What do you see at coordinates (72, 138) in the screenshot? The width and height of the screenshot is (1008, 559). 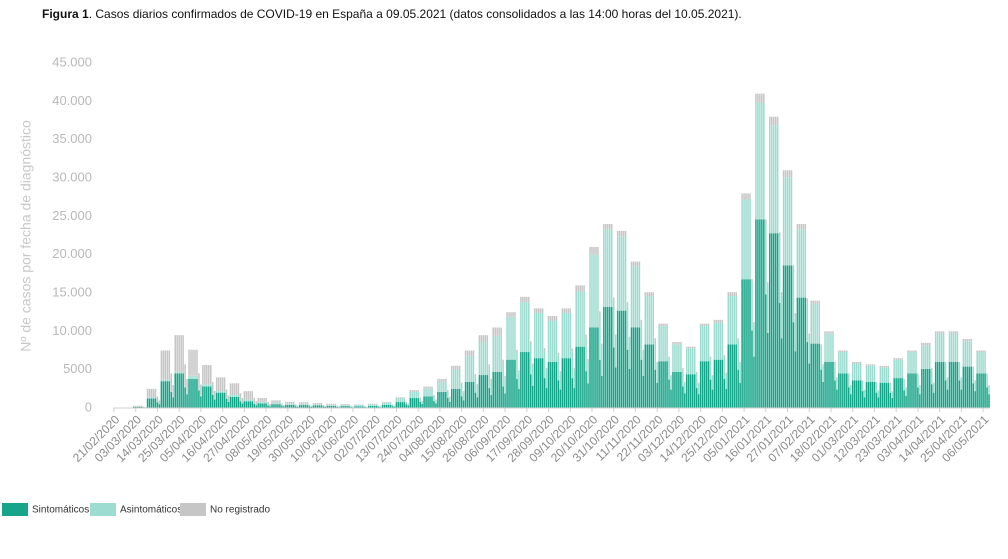 I see `y-tick-label: 35.000` at bounding box center [72, 138].